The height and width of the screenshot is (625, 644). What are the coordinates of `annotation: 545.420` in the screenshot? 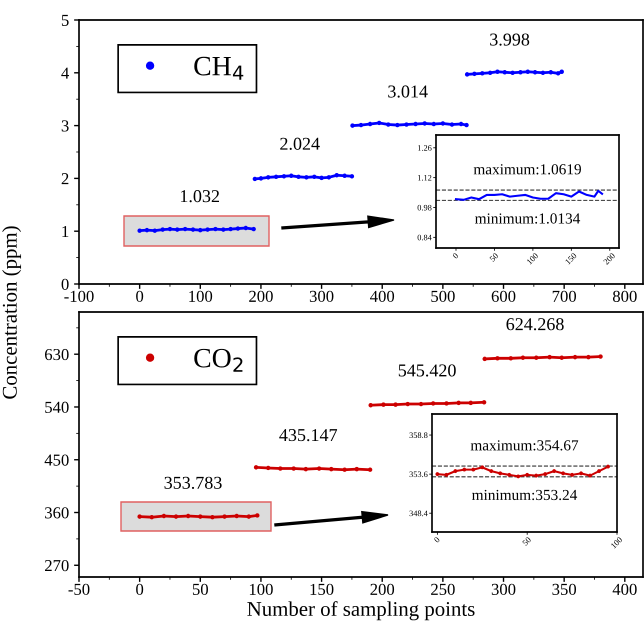 It's located at (427, 370).